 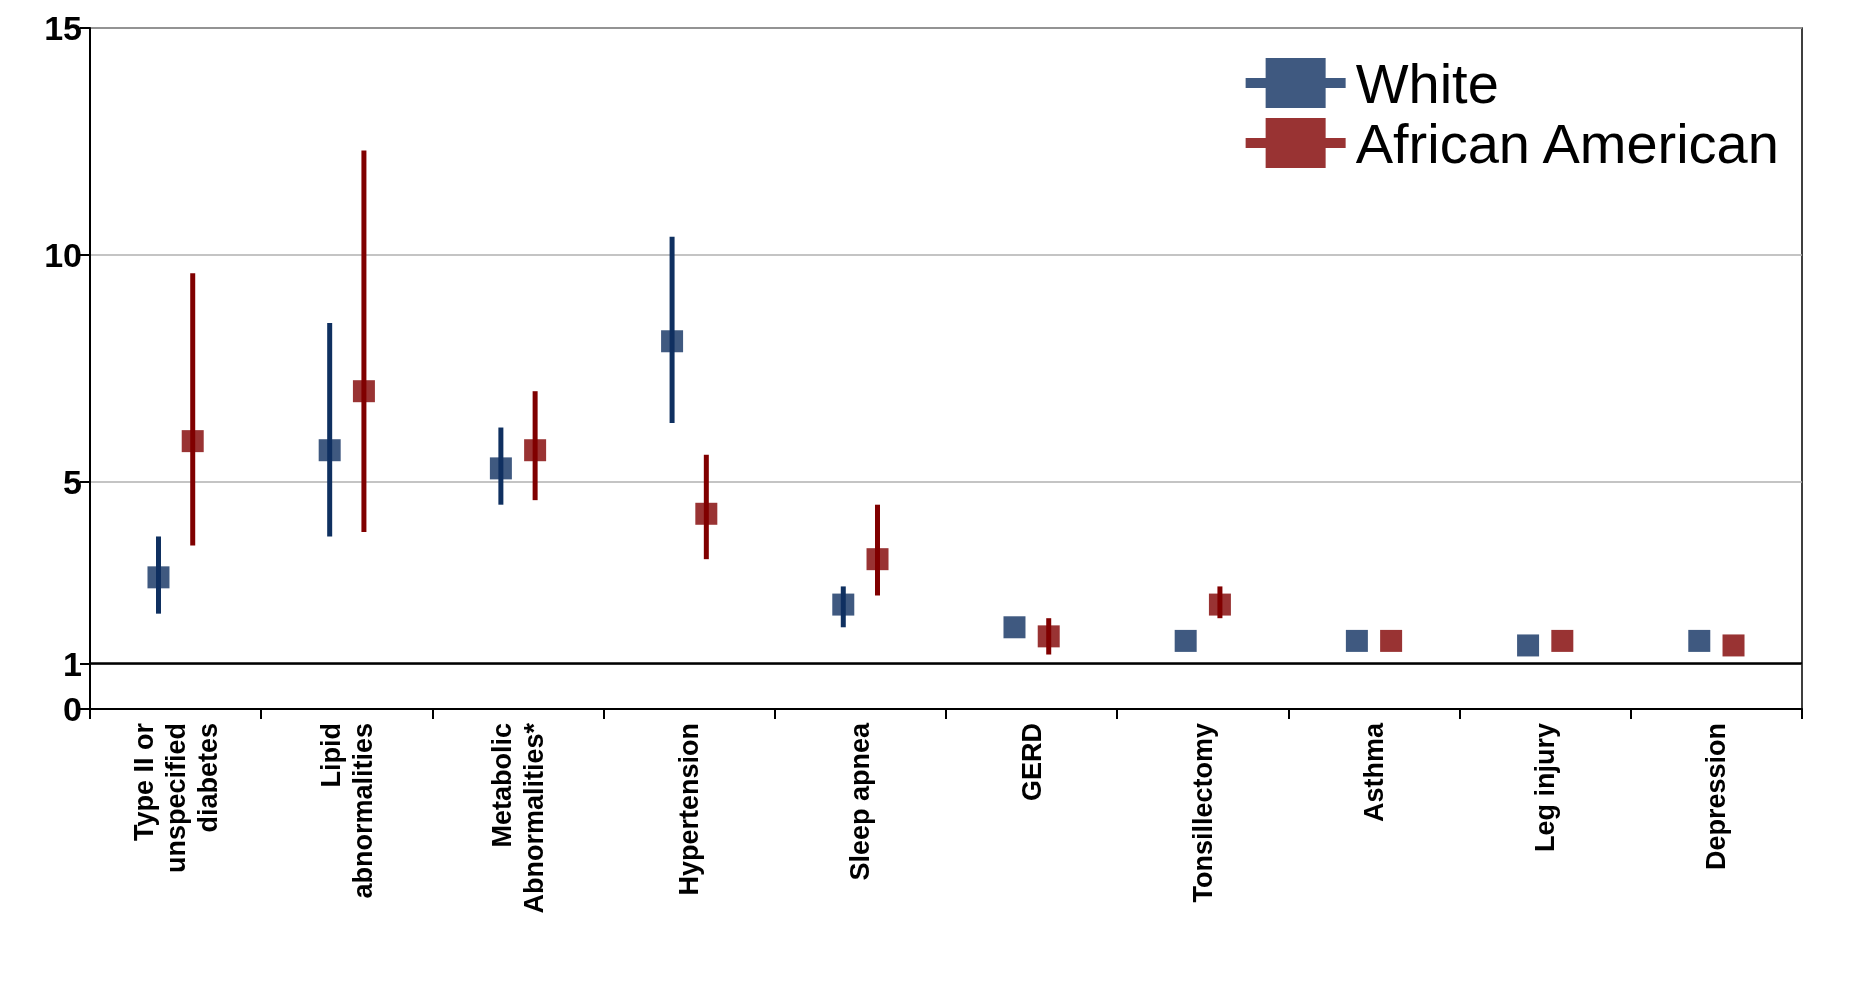 What do you see at coordinates (72, 663) in the screenshot?
I see `y-tick-label: 1` at bounding box center [72, 663].